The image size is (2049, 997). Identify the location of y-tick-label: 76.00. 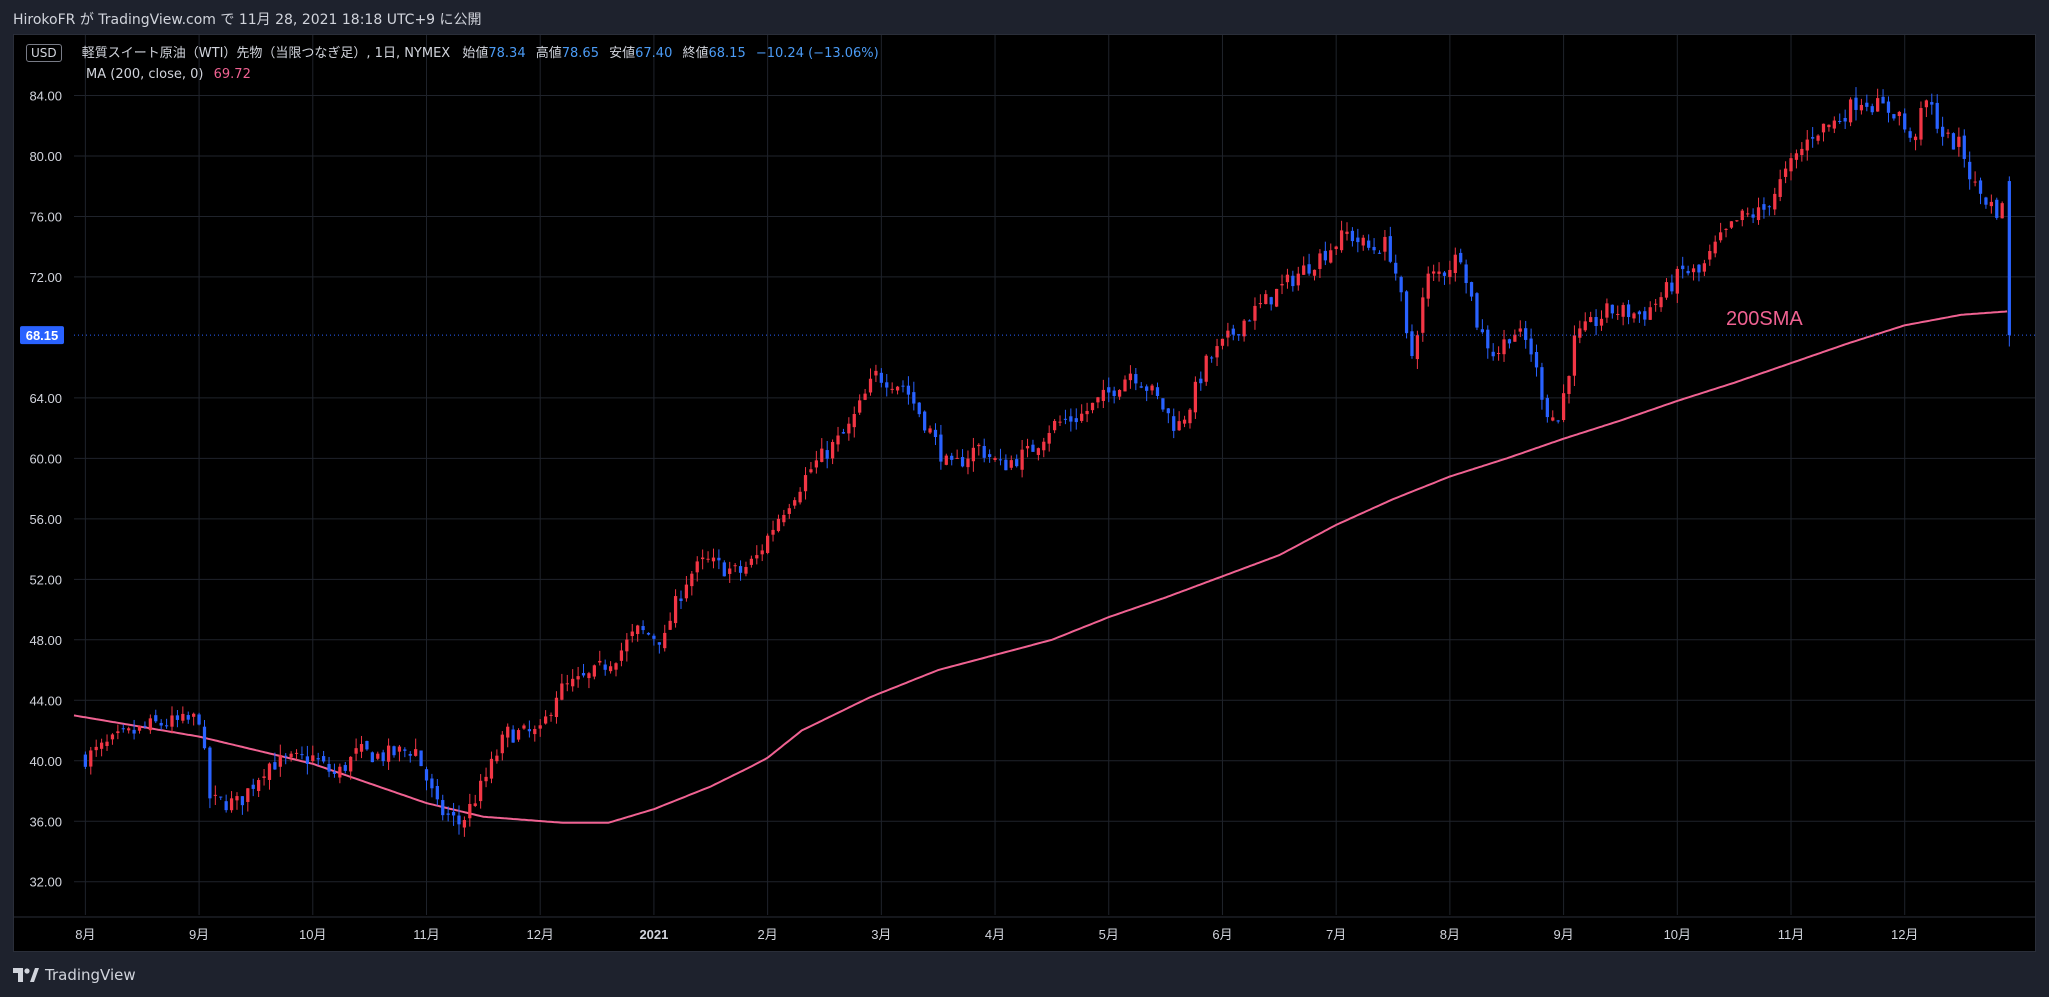
(45, 216).